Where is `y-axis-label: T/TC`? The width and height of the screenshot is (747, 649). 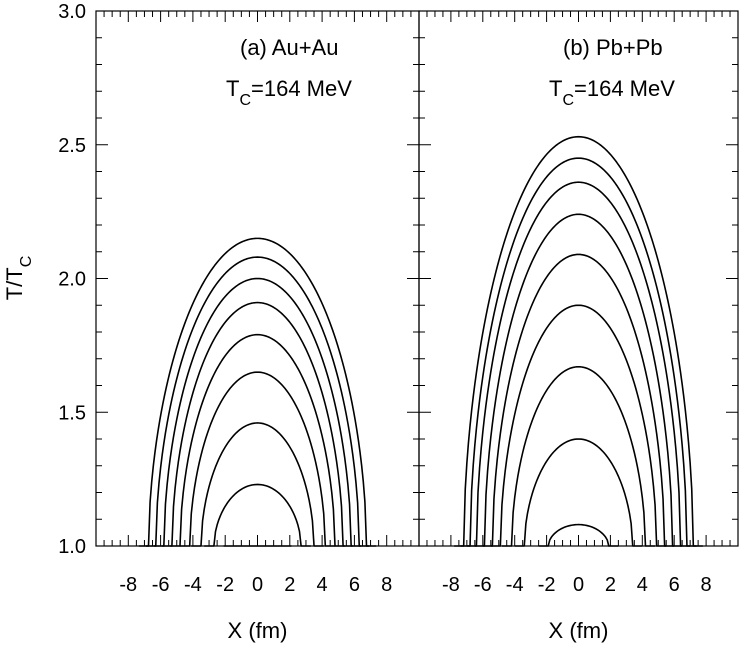
y-axis-label: T/TC is located at coordinates (18, 278).